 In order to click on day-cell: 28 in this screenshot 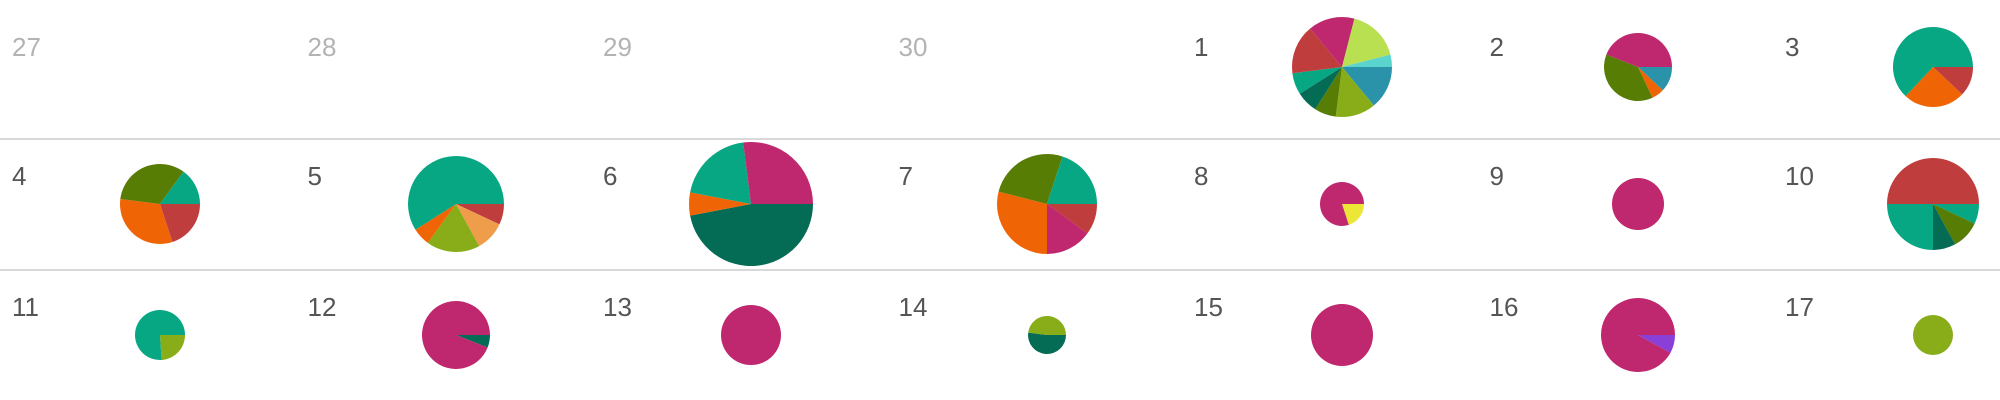, I will do `click(443, 65)`.